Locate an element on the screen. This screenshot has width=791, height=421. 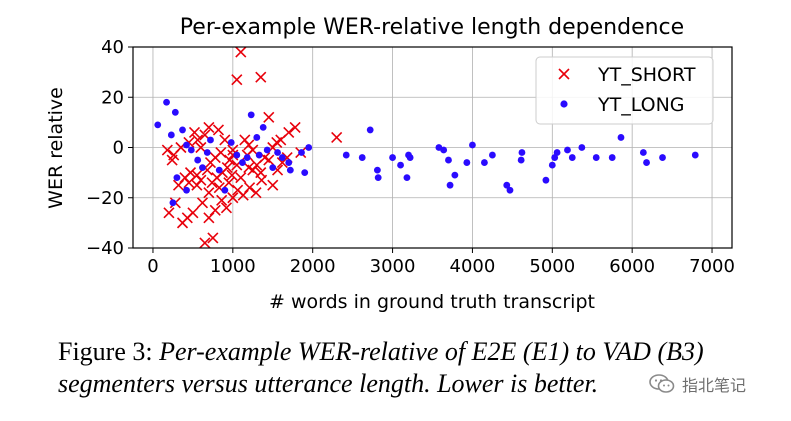
legend-label-yt-long: YT_LONG is located at coordinates (641, 105).